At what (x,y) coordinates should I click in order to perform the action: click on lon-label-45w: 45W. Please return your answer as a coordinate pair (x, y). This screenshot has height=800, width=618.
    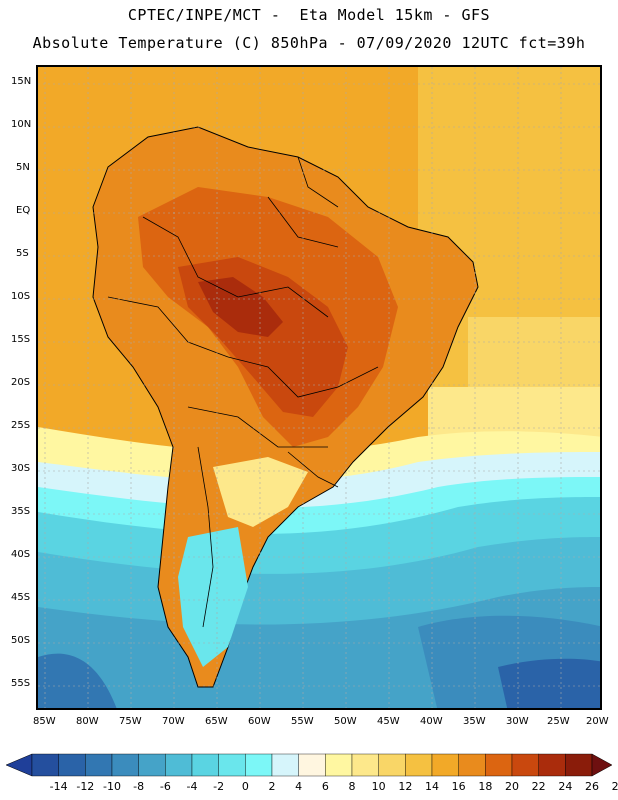
    Looking at the image, I should click on (388, 721).